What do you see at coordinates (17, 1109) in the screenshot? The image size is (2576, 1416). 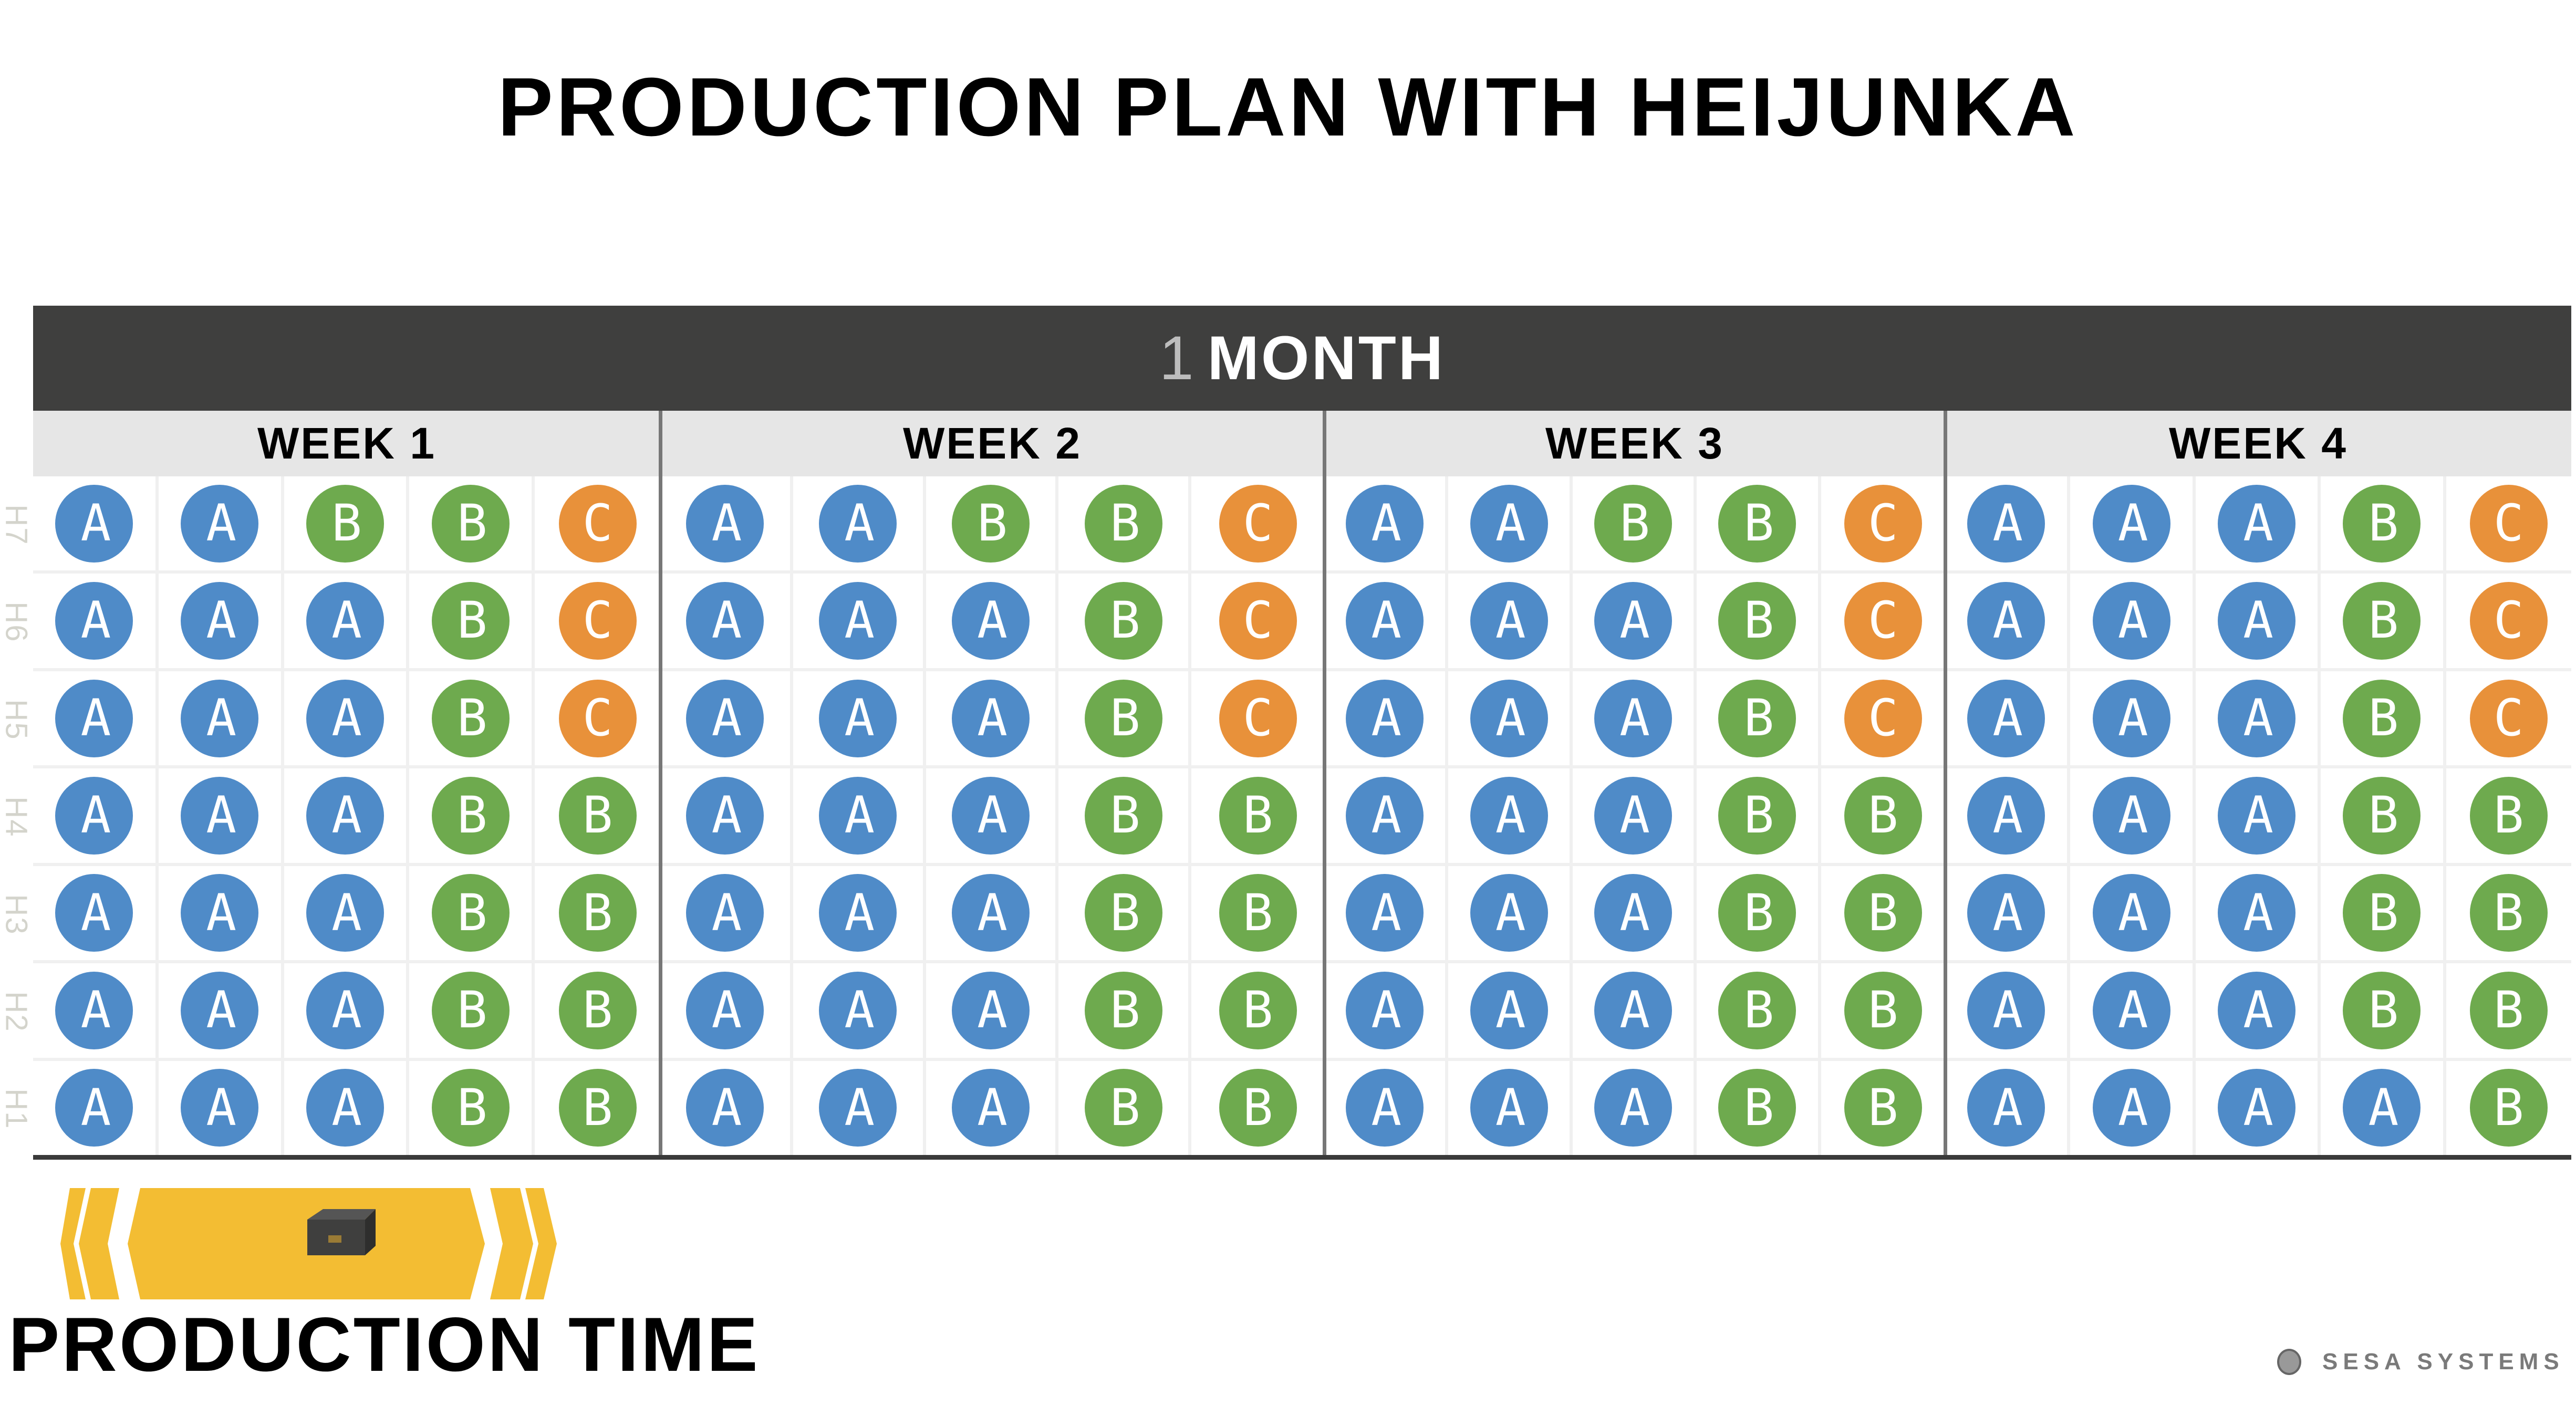 I see `row-label-text: H1` at bounding box center [17, 1109].